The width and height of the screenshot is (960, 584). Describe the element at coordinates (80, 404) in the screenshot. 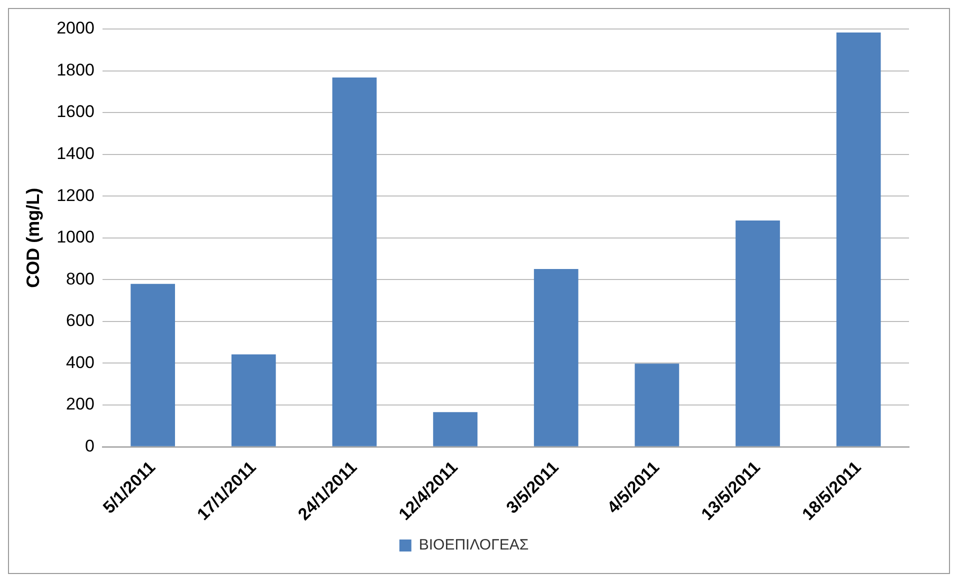

I see `y-tick-label: 200` at that location.